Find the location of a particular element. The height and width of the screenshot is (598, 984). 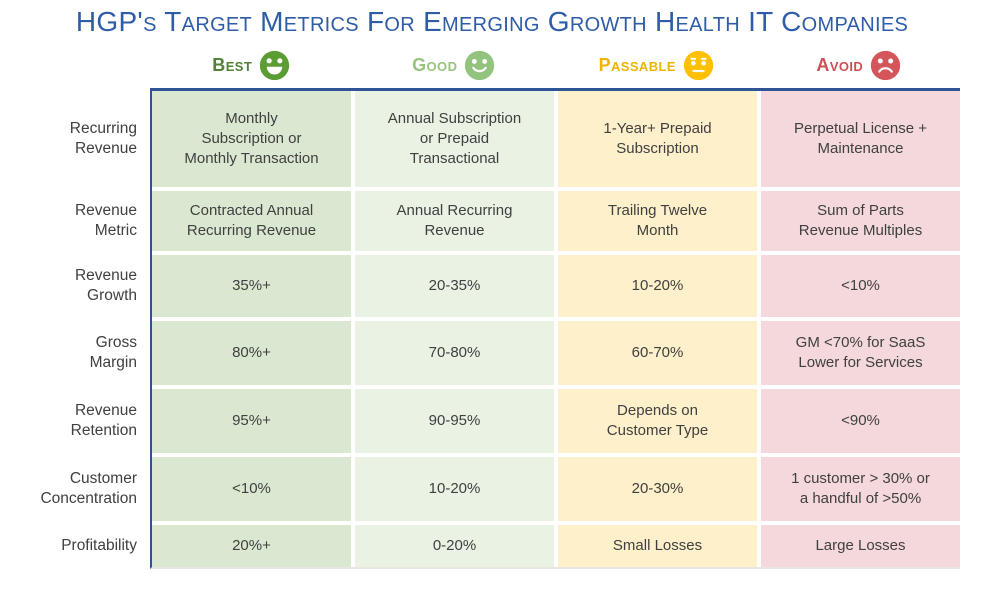

column-header-passable: Passable is located at coordinates (656, 65).